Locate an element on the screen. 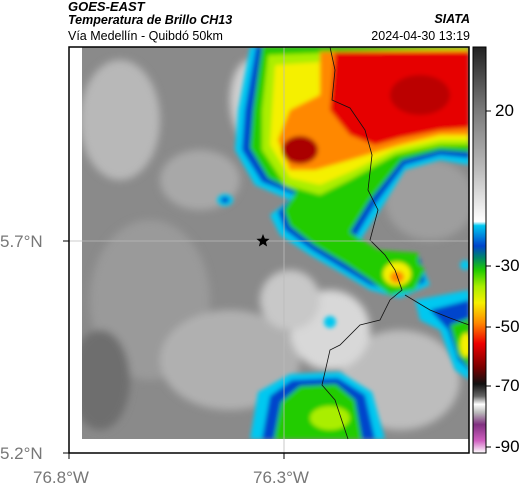 This screenshot has width=526, height=491. colorbar is located at coordinates (481, 250).